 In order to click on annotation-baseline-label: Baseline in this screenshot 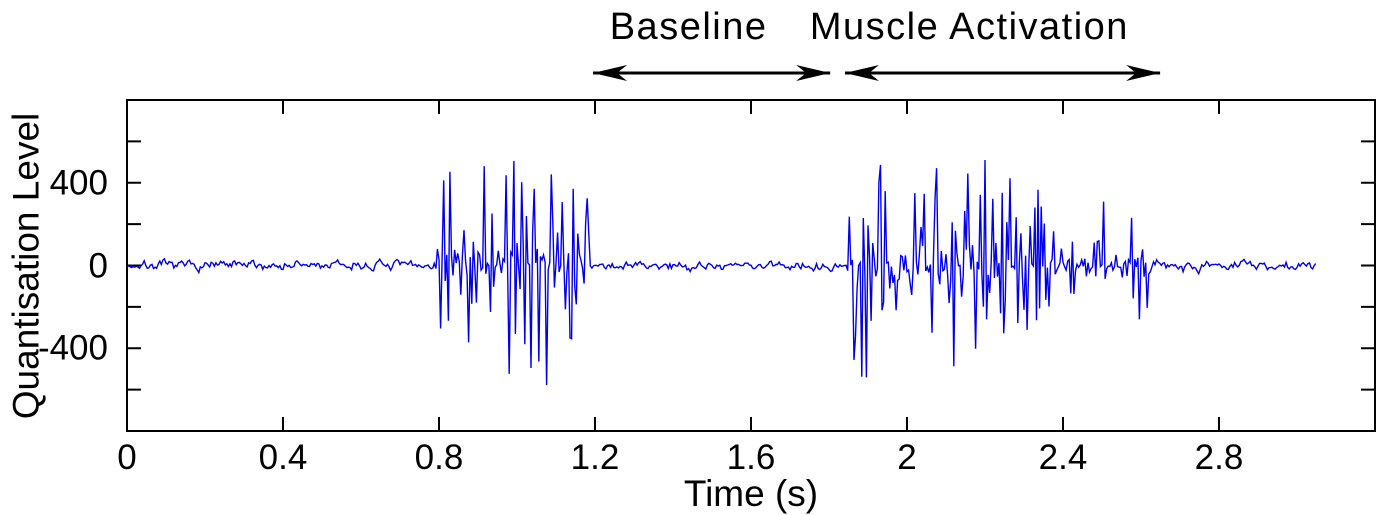, I will do `click(688, 27)`.